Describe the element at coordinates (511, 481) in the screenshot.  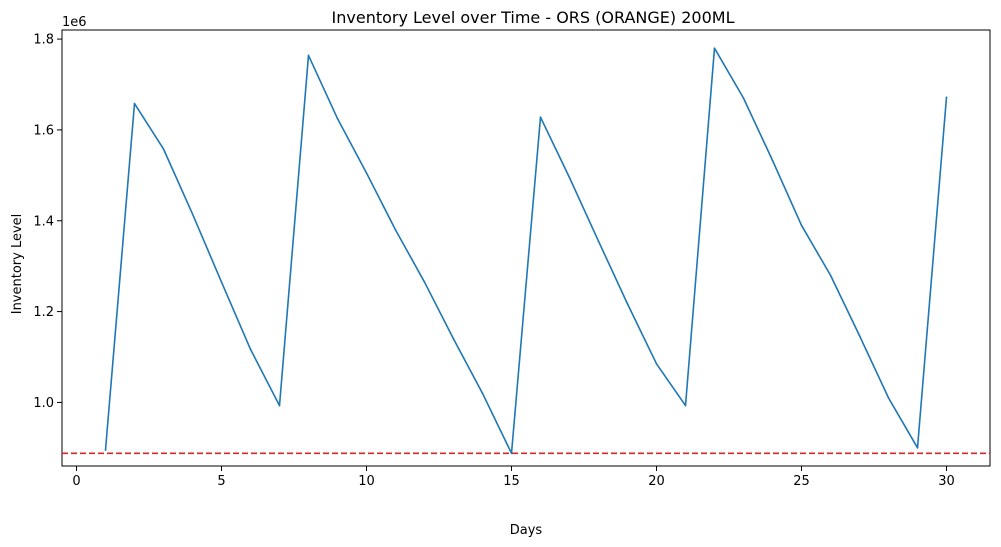
I see `x-tick-label: 15` at that location.